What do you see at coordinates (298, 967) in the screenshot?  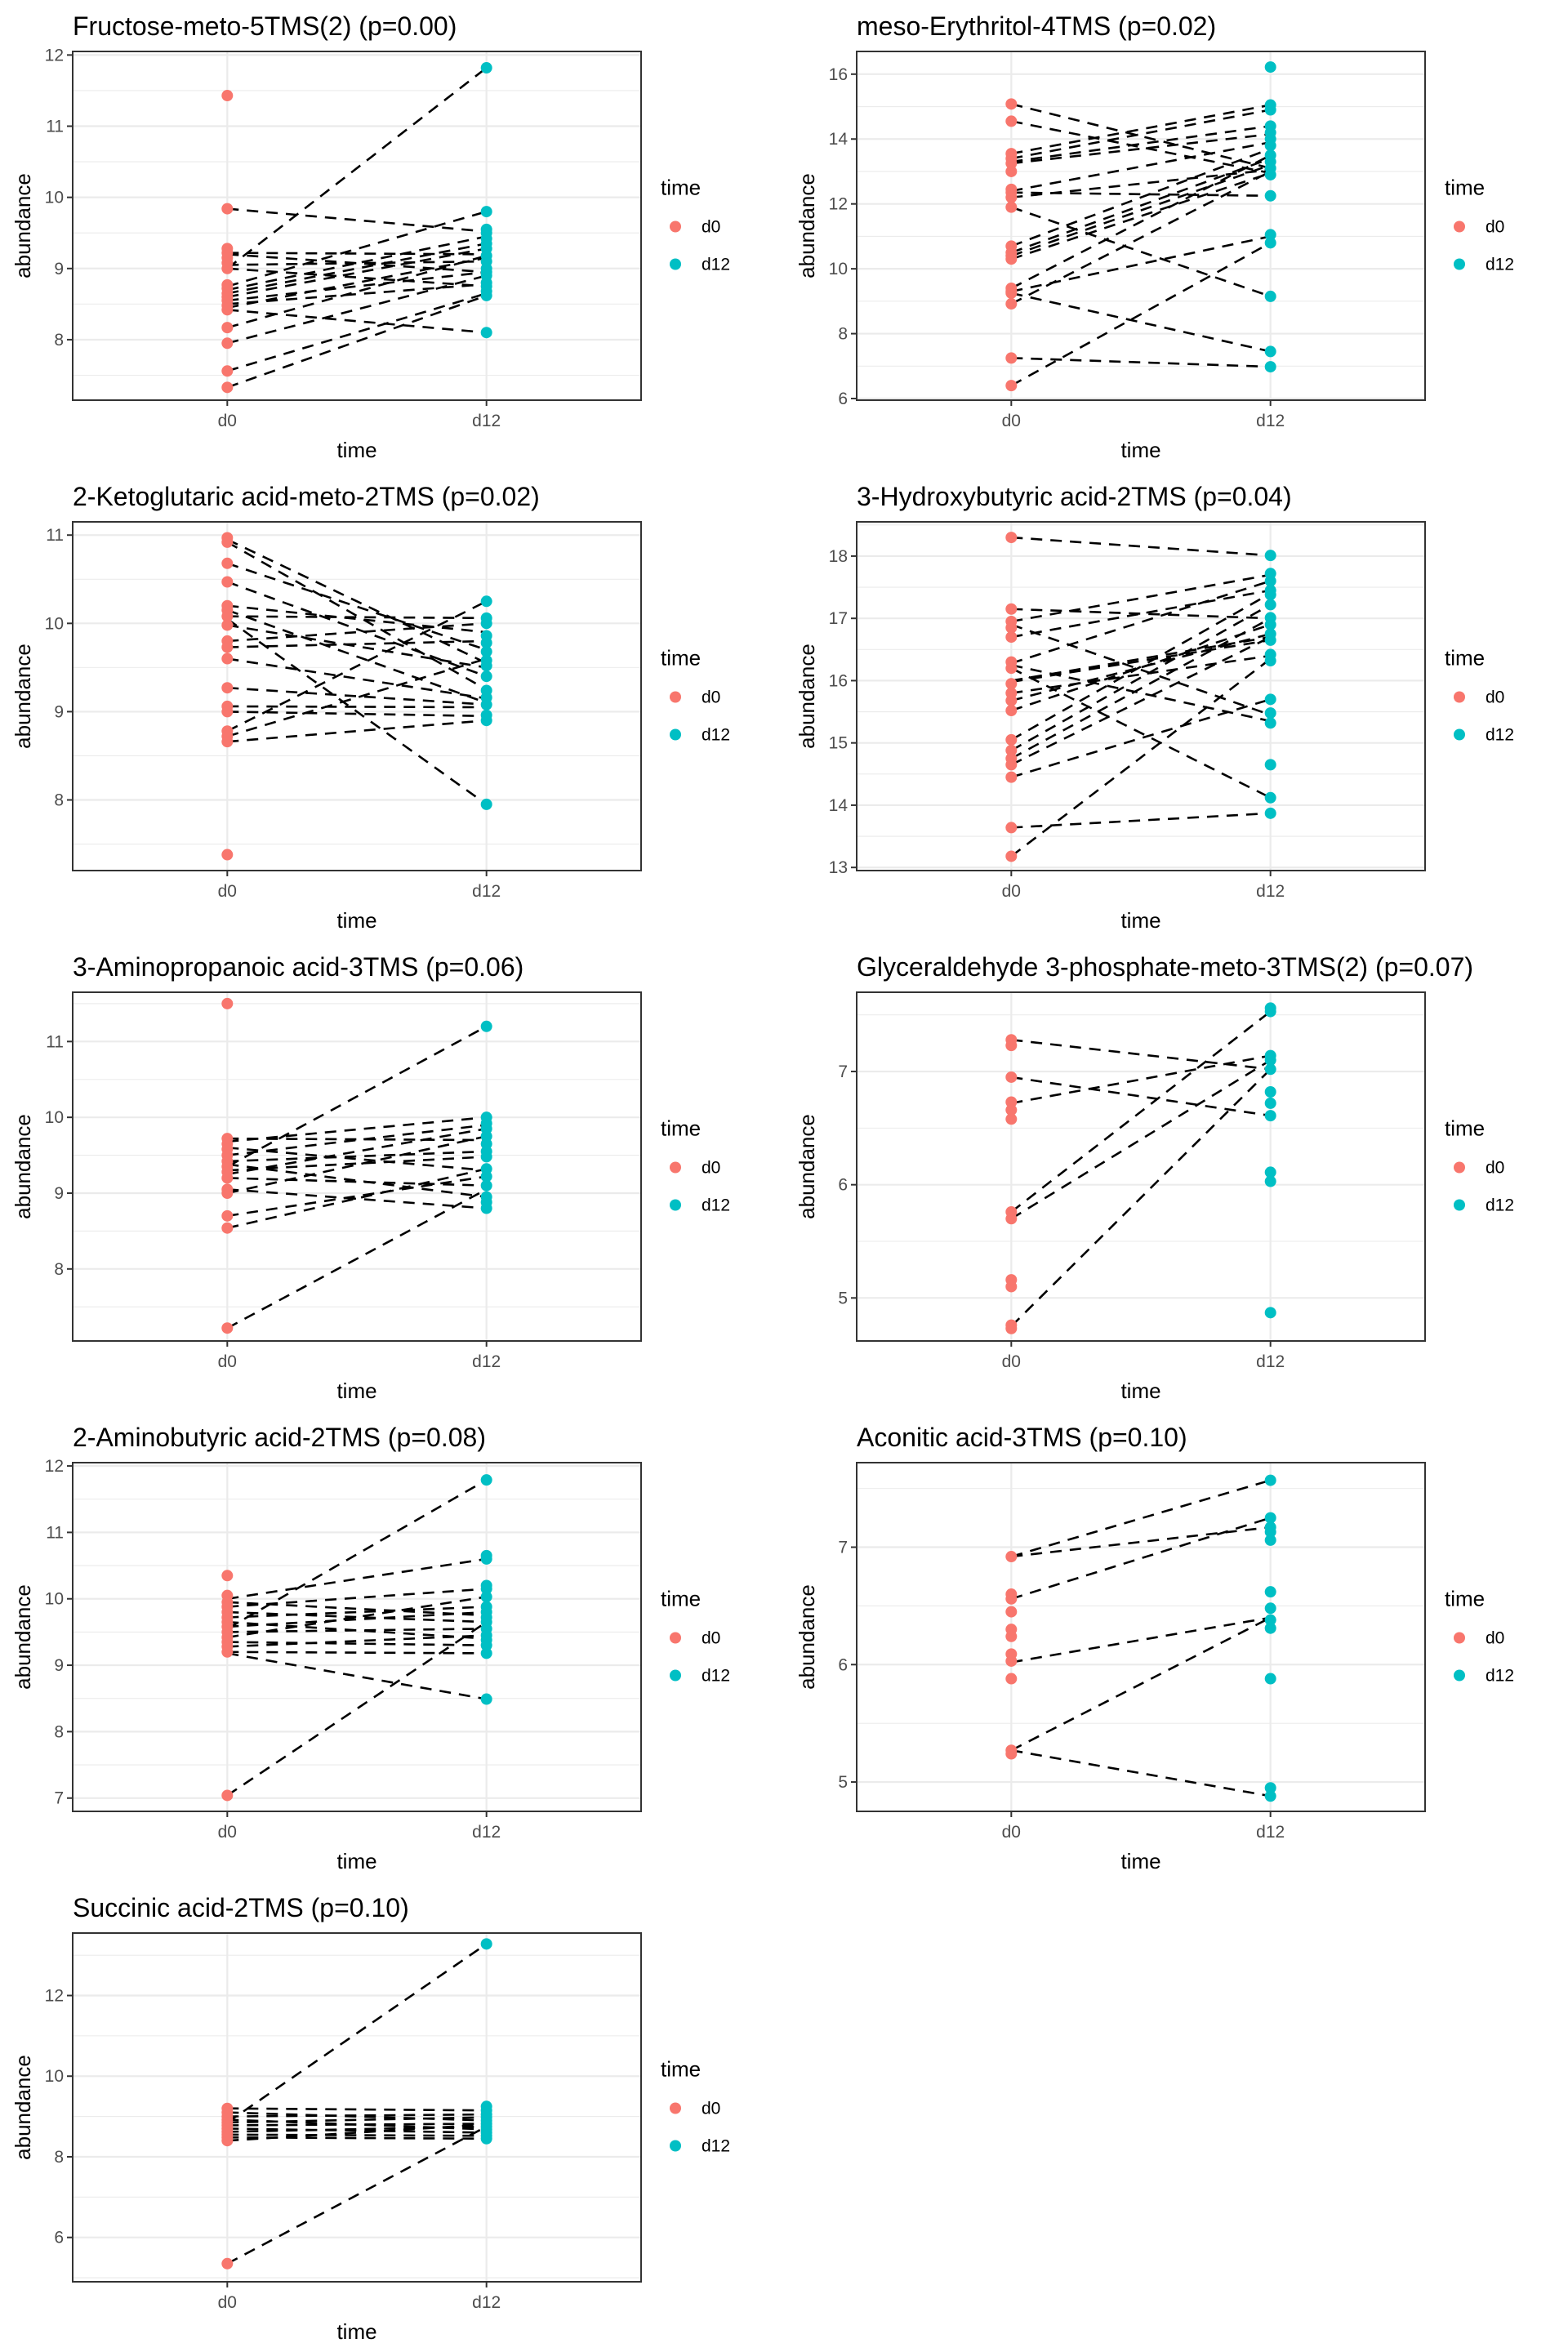 I see `chart-title: 3-Aminopropanoic acid-3TMS (p=0.06)` at bounding box center [298, 967].